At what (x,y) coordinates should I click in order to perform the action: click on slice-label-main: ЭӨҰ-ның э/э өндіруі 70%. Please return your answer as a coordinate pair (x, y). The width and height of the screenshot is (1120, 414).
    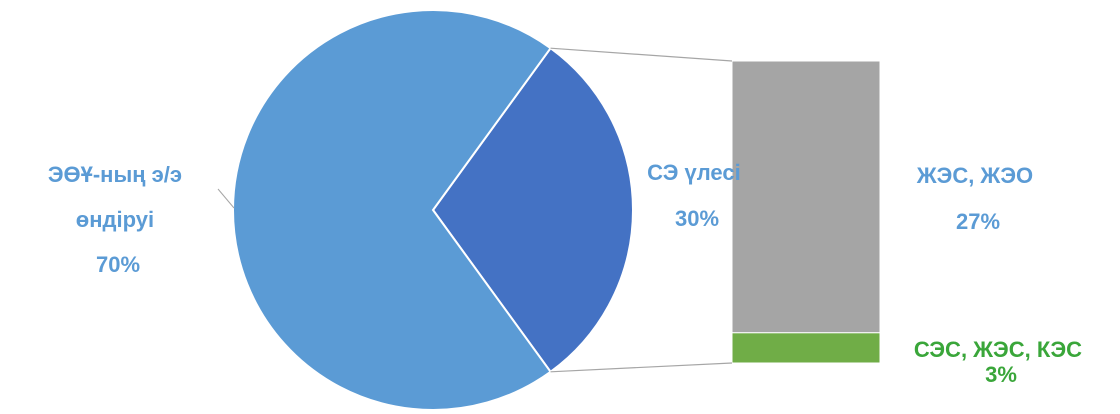
    Looking at the image, I should click on (118, 219).